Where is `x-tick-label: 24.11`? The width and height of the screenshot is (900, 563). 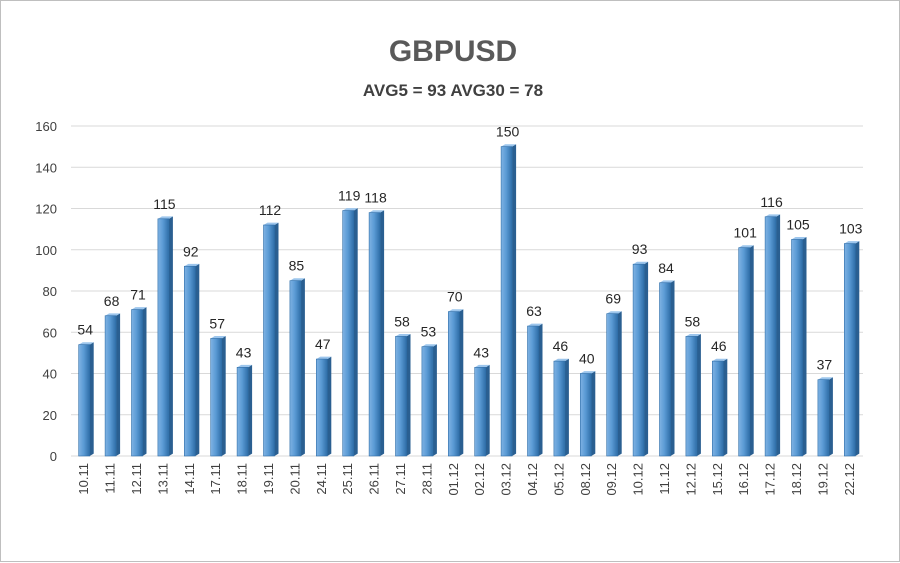
x-tick-label: 24.11 is located at coordinates (321, 479).